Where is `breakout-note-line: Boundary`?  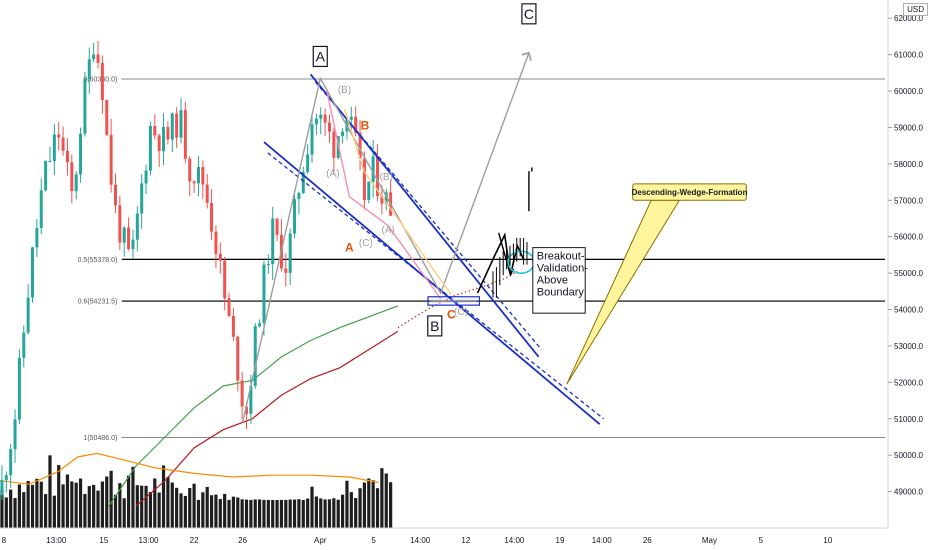
breakout-note-line: Boundary is located at coordinates (561, 293).